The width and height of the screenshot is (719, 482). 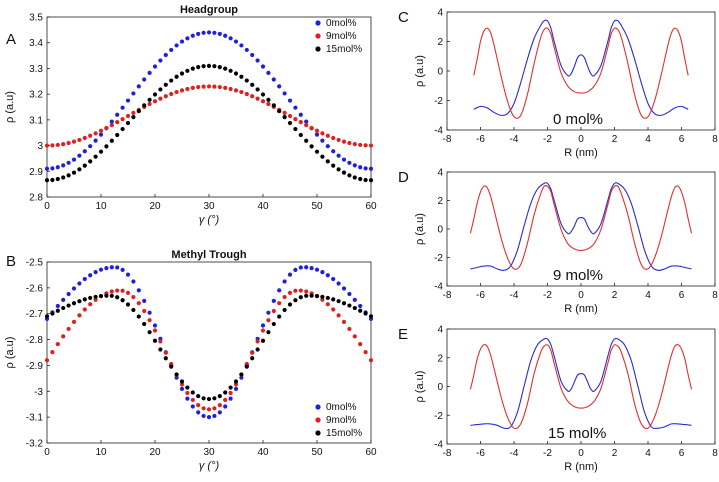 I want to click on y-tick-label: 4, so click(x=440, y=330).